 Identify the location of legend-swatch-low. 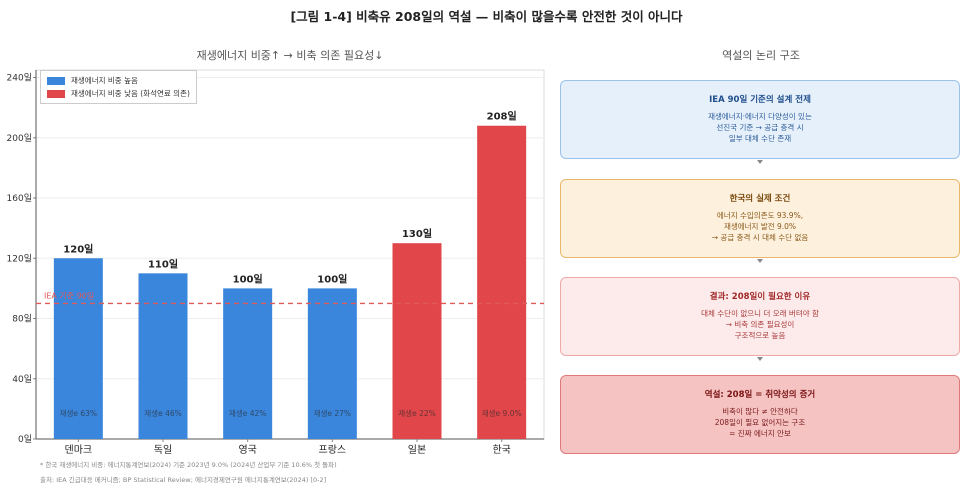
(56, 93).